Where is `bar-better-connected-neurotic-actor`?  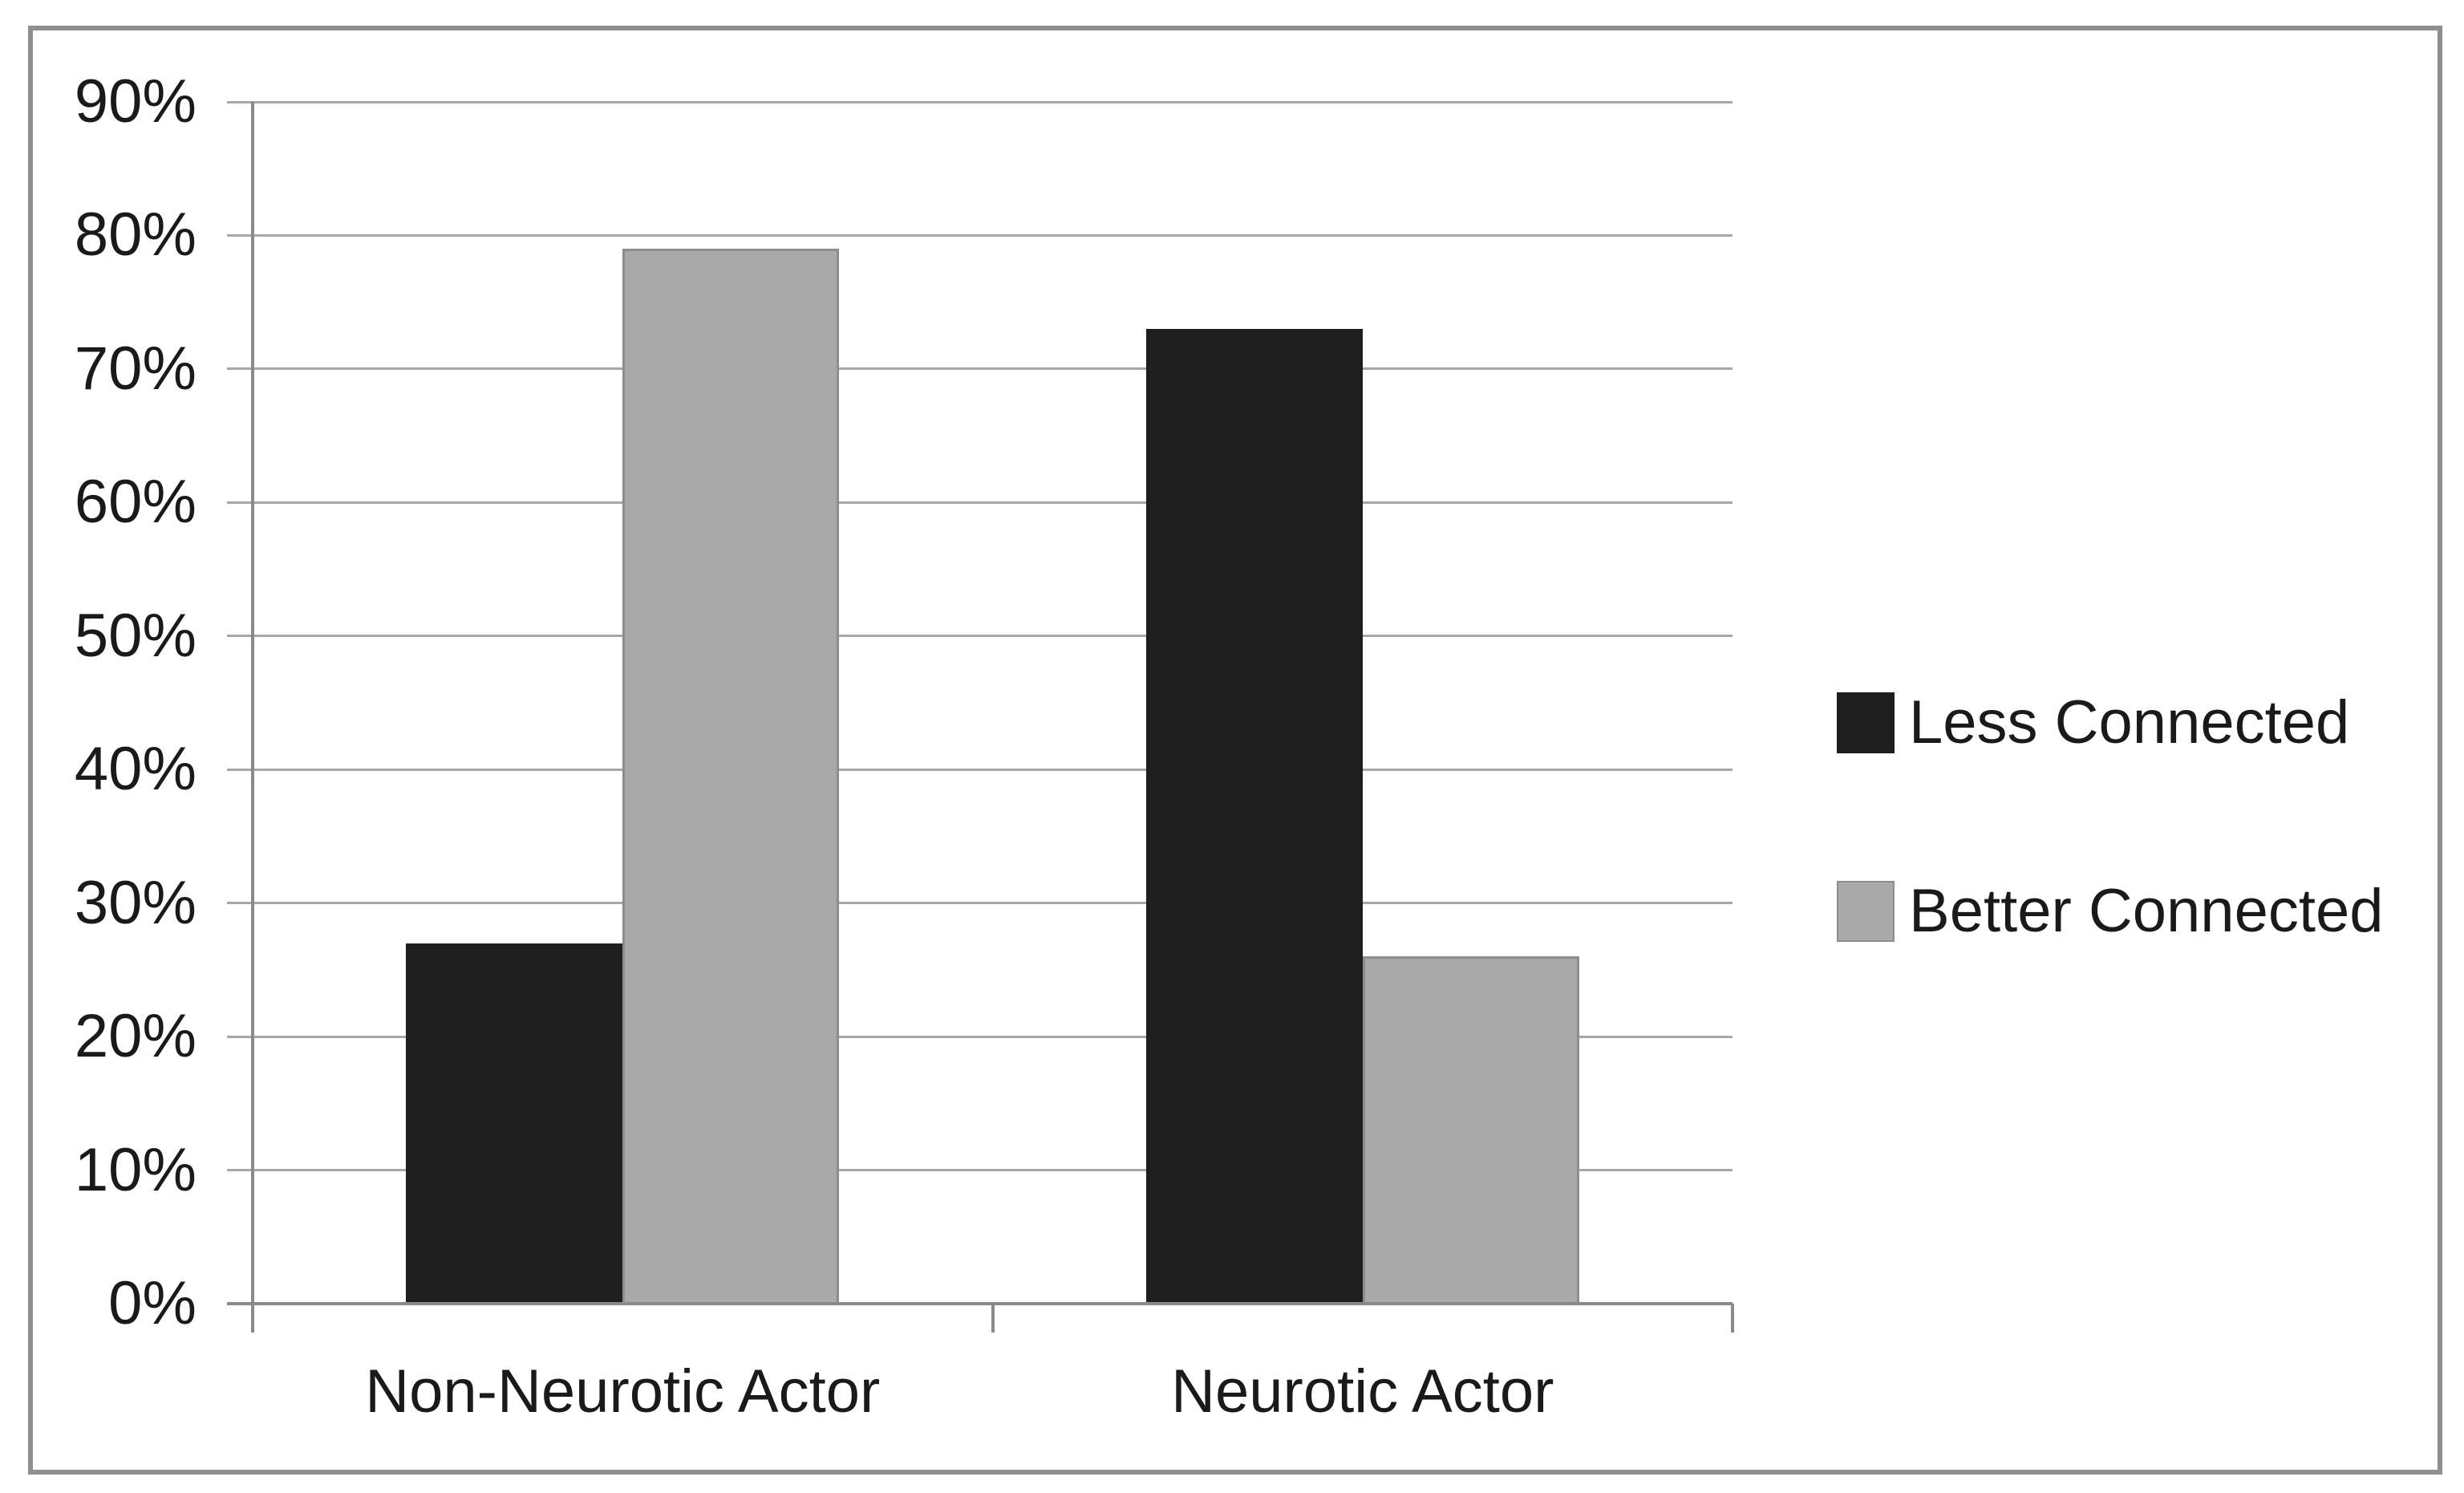 bar-better-connected-neurotic-actor is located at coordinates (1470, 1130).